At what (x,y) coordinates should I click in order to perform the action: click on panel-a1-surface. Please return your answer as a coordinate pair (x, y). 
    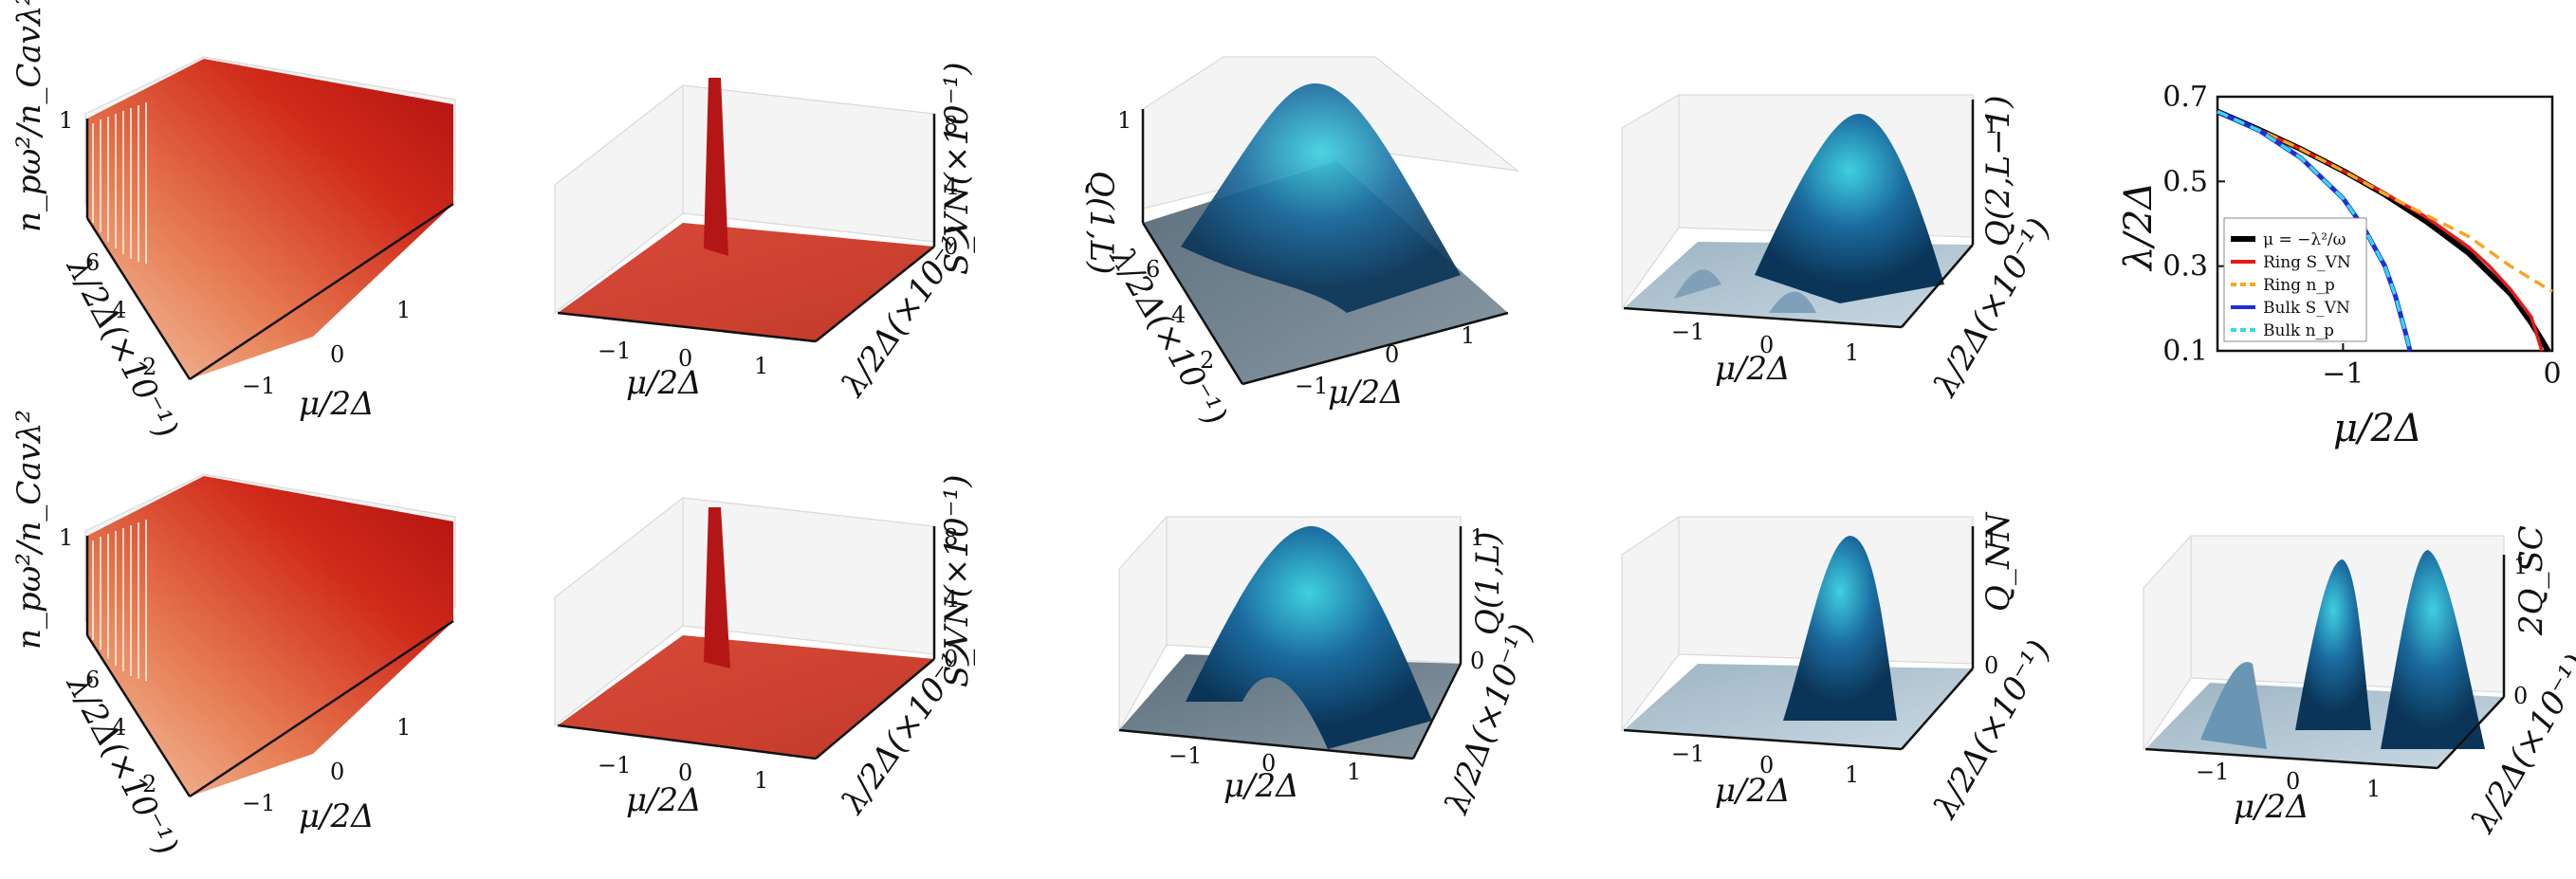
    Looking at the image, I should click on (270, 219).